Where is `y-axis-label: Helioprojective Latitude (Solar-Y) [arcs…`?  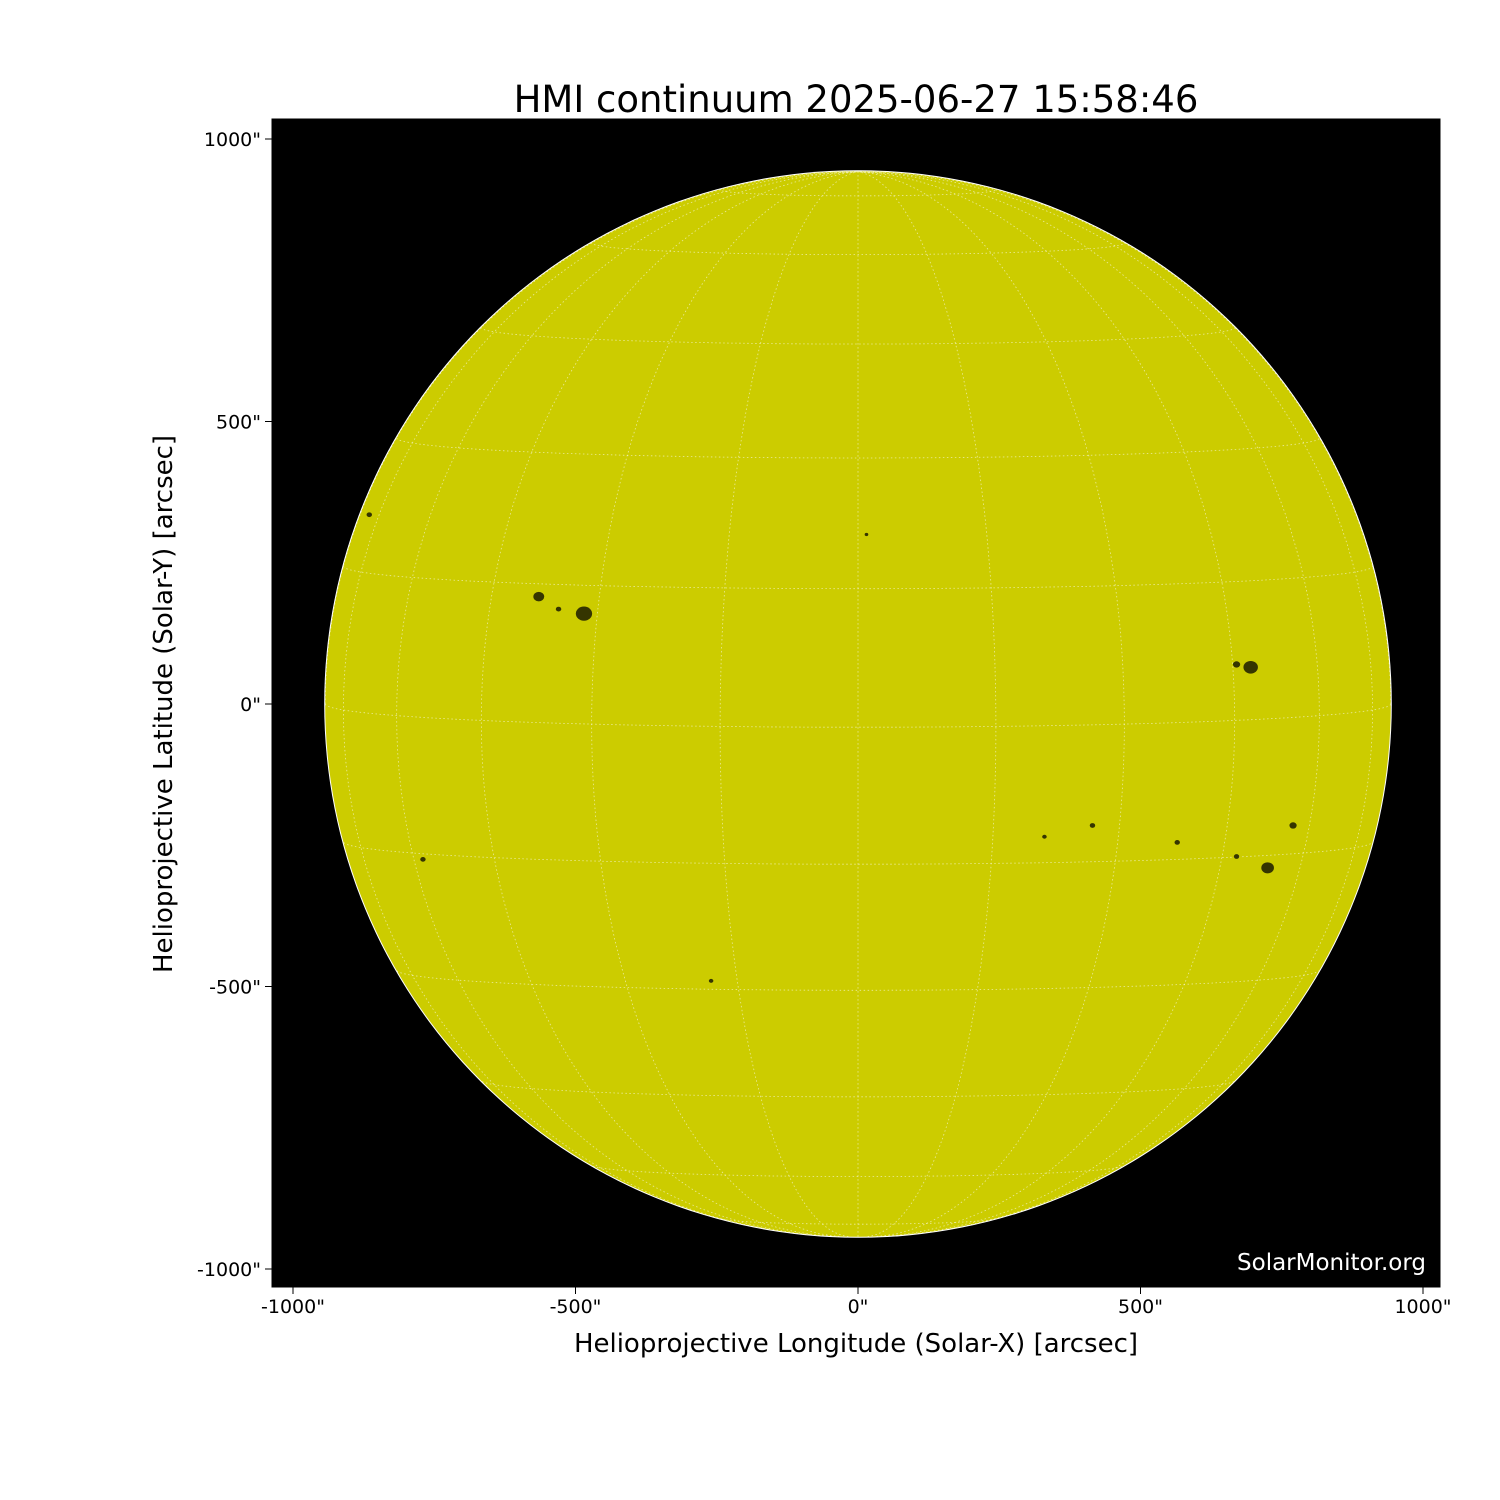
y-axis-label: Helioprojective Latitude (Solar-Y) [arcs… is located at coordinates (164, 704).